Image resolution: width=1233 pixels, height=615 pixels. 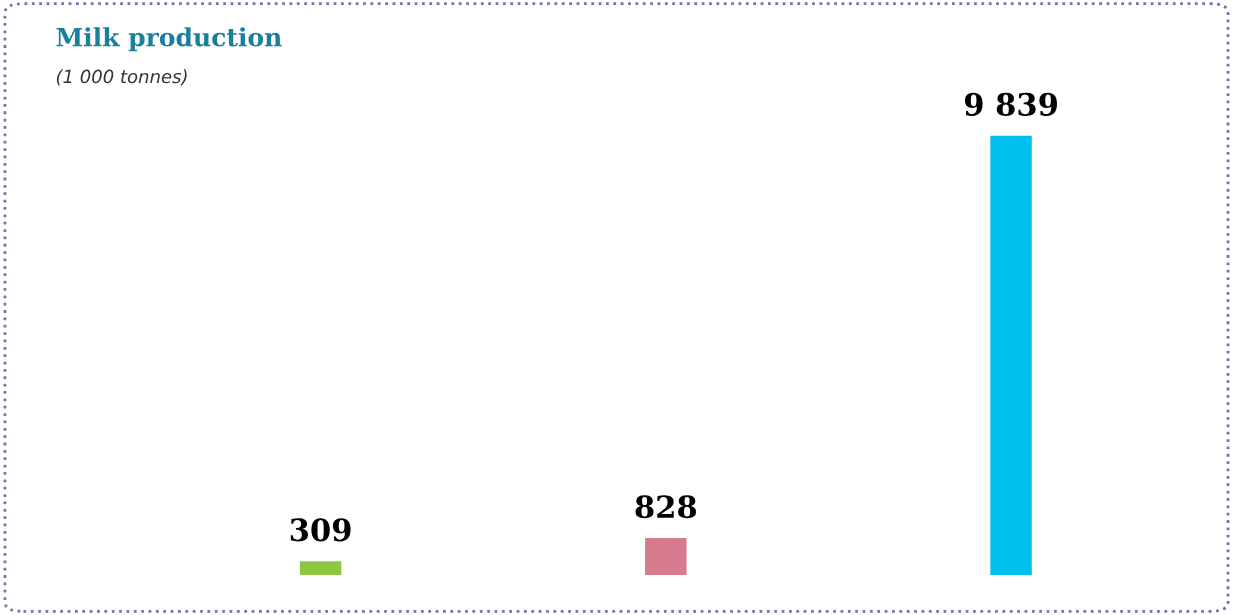 I want to click on chart-subtitle: (1 000 tonnes), so click(x=121, y=77).